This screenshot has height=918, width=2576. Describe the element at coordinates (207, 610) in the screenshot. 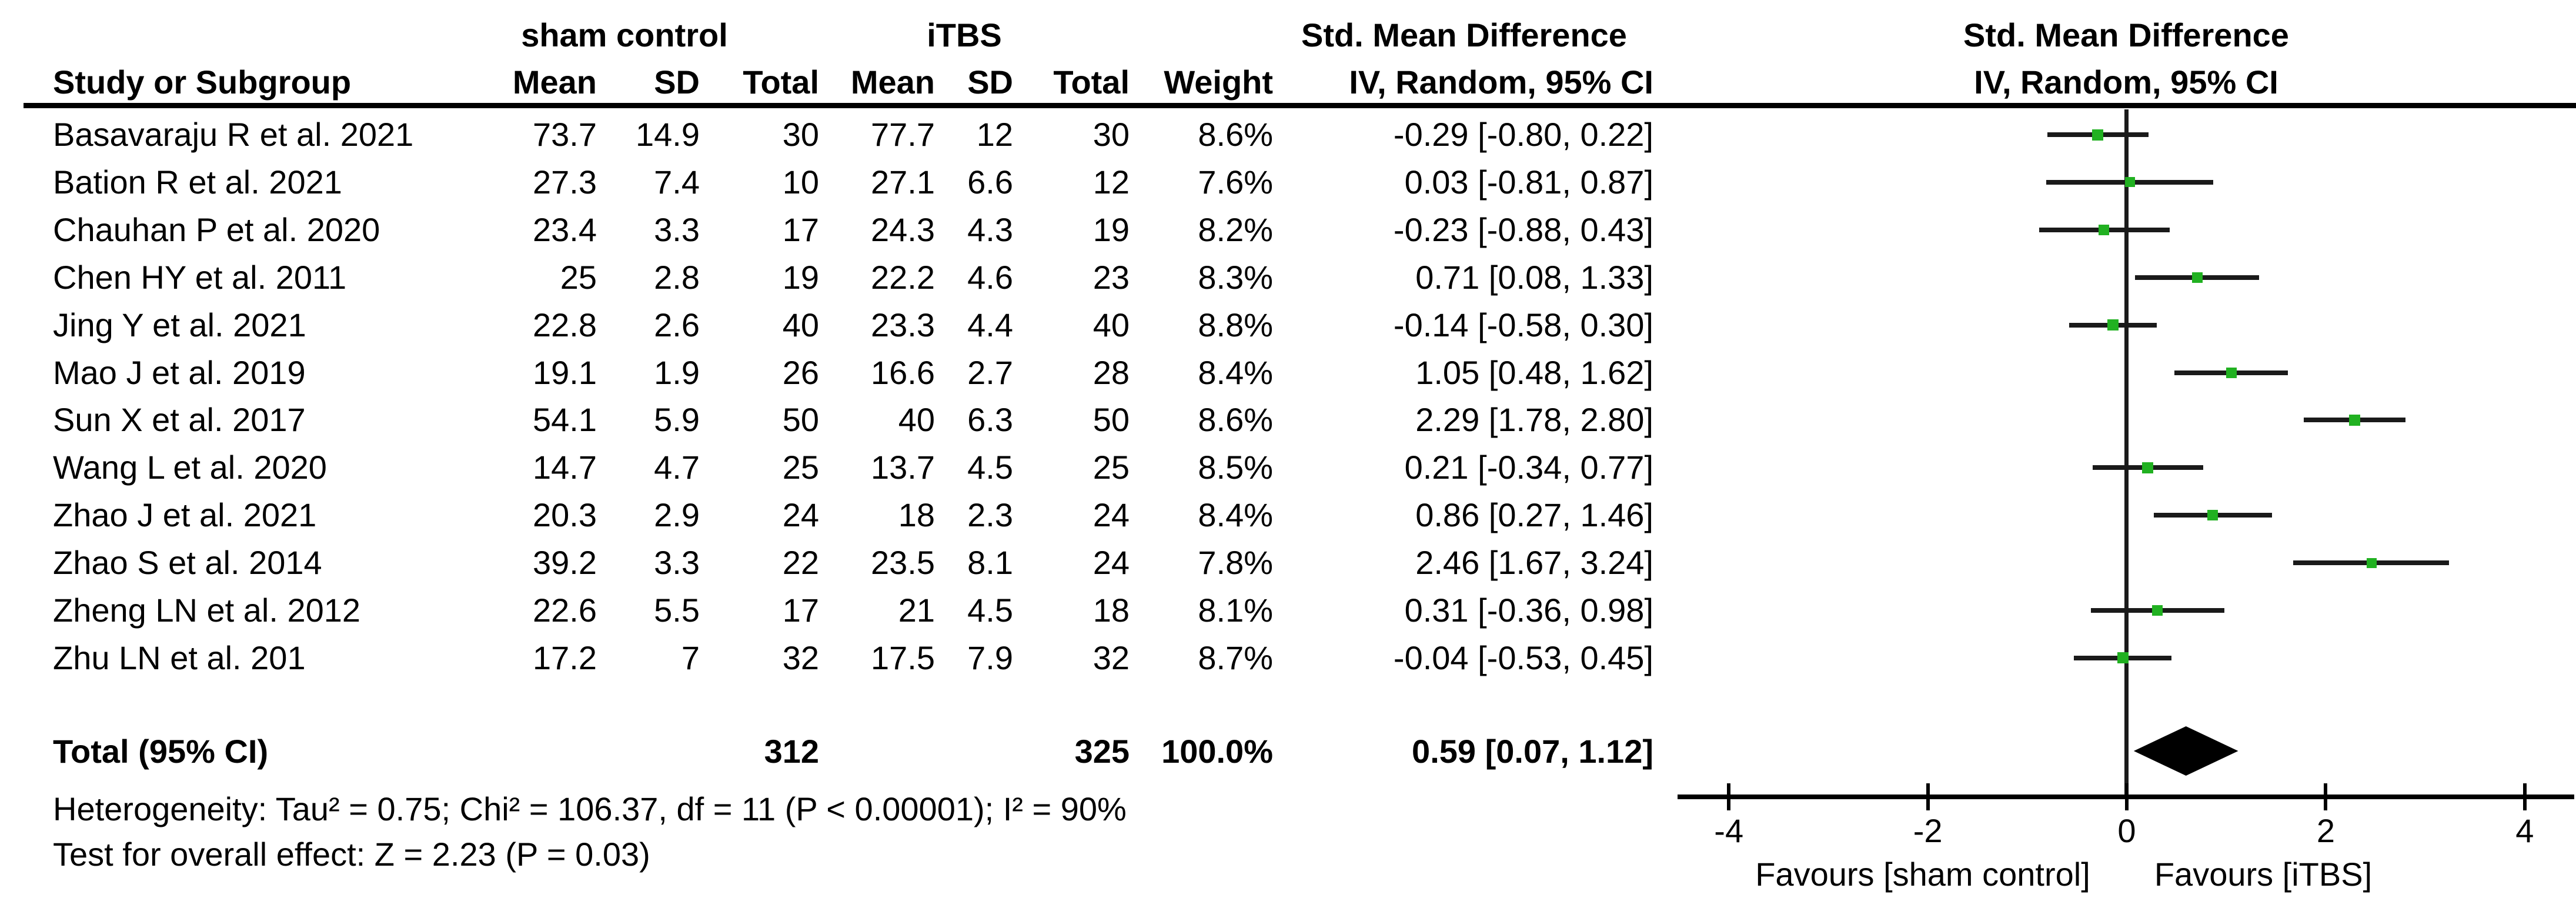

I see `study-label: Zheng LN et al. 2012` at that location.